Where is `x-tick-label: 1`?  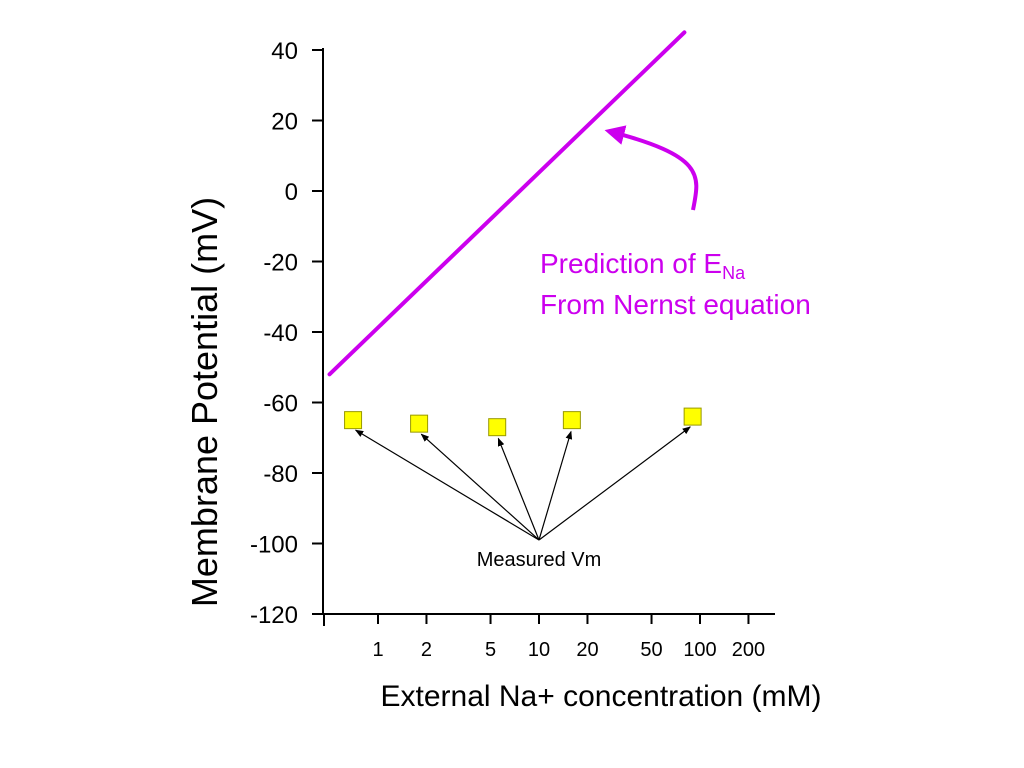 x-tick-label: 1 is located at coordinates (377, 650).